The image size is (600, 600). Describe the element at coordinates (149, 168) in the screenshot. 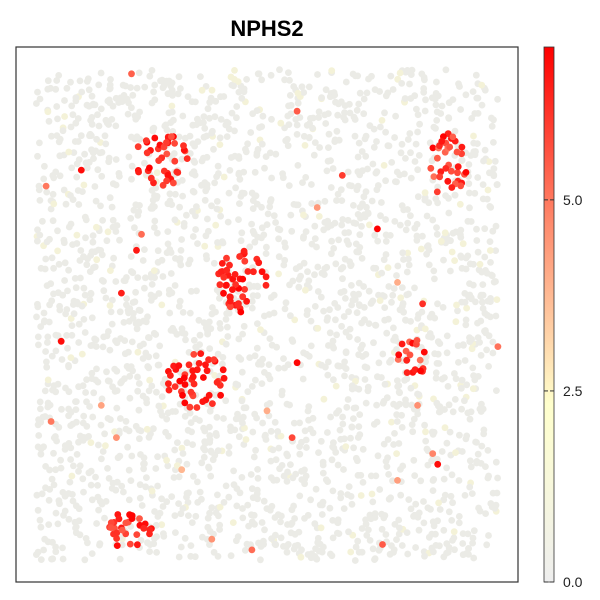

I see `cluster-1-point` at that location.